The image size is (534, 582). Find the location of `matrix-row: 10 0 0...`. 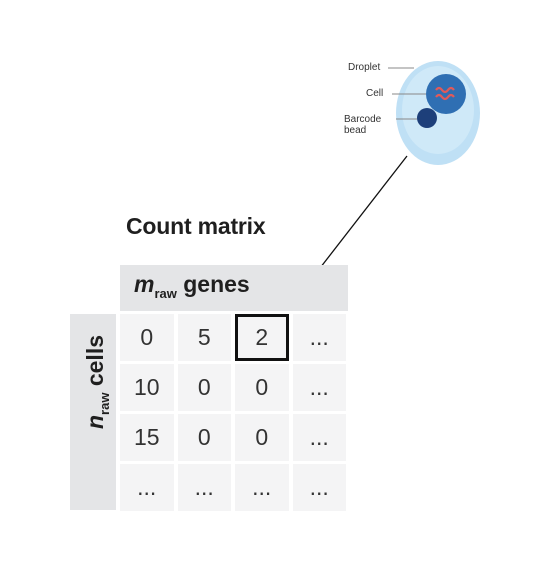

matrix-row: 10 0 0... is located at coordinates (234, 387).